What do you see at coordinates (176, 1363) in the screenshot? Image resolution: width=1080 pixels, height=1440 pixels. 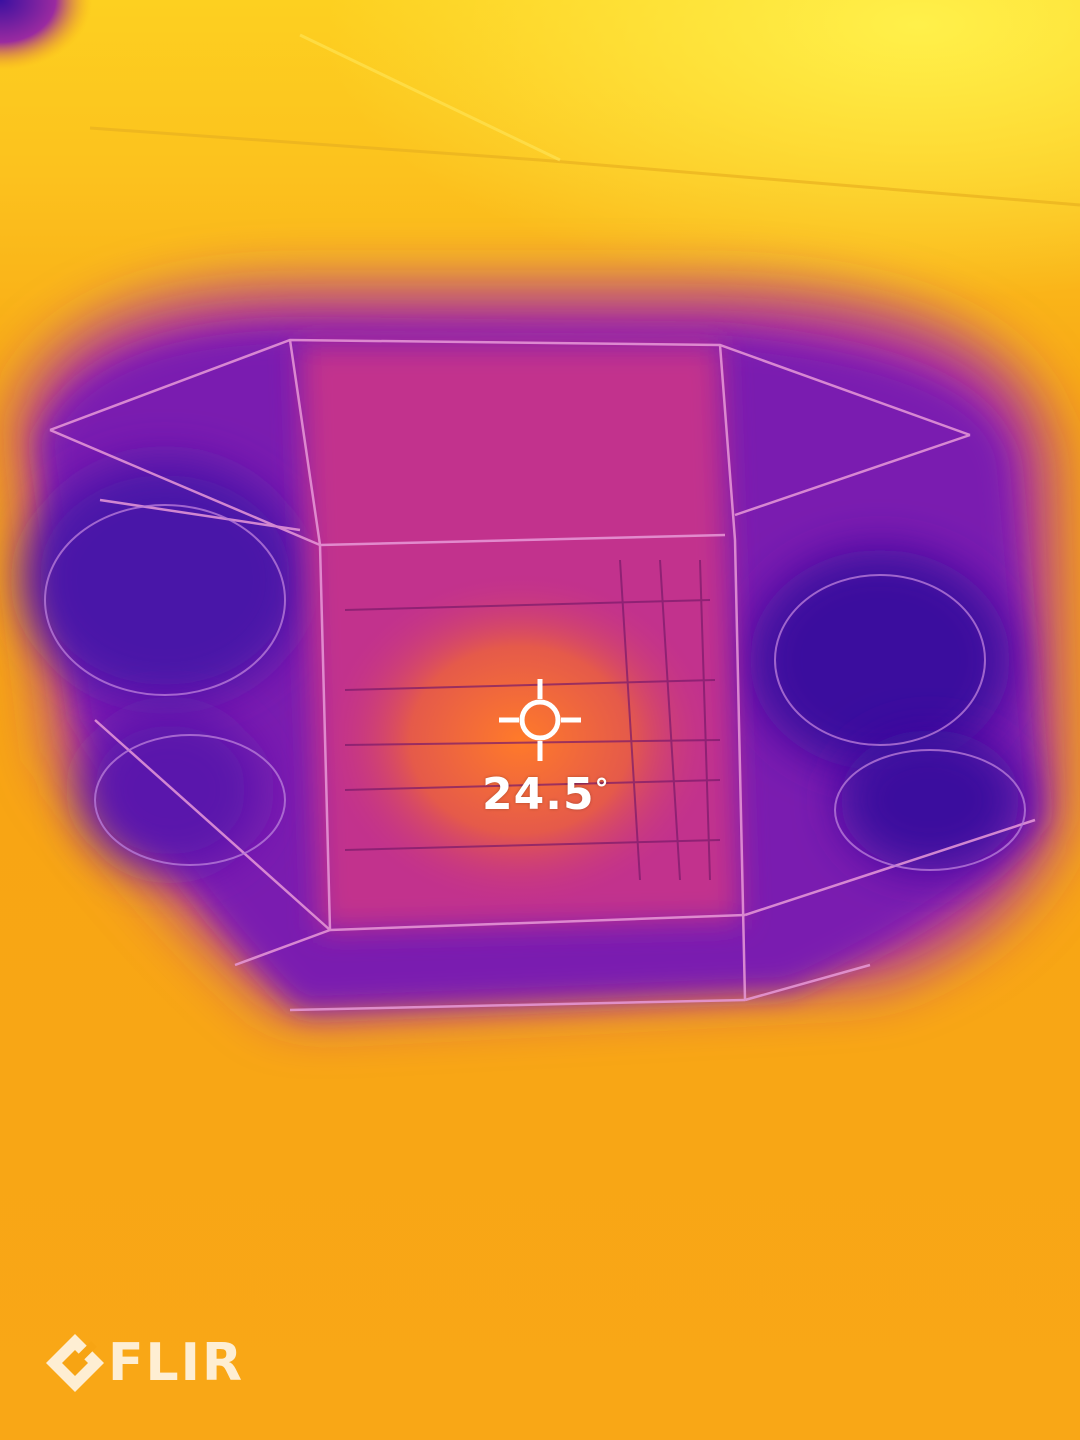 I see `logo-text: FLIR` at bounding box center [176, 1363].